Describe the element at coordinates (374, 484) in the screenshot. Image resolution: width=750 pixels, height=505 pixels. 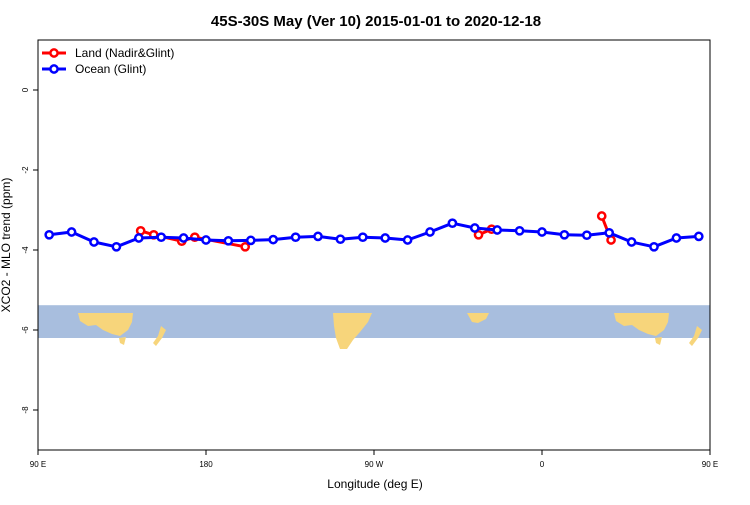
I see `x-axis-label: Longitude (deg E)` at that location.